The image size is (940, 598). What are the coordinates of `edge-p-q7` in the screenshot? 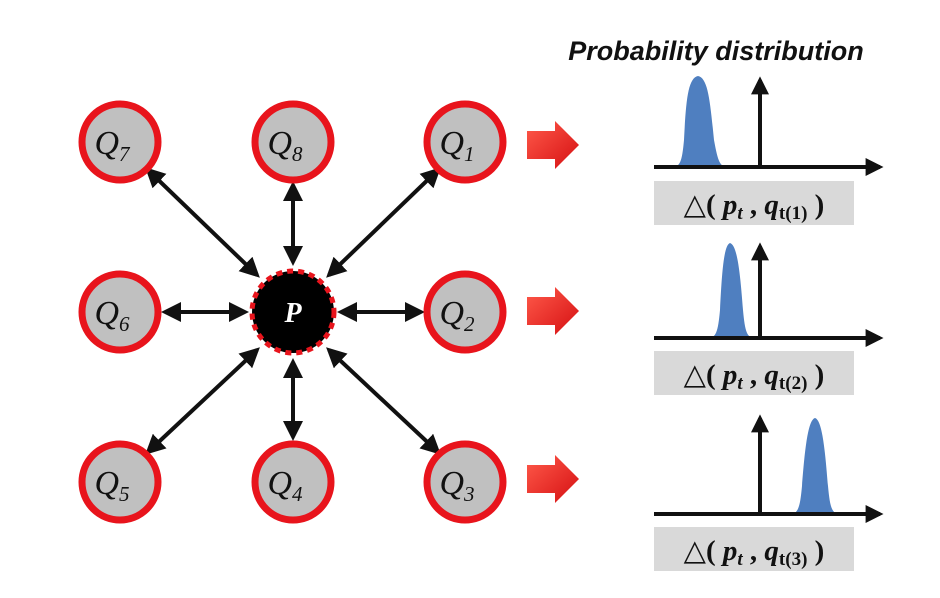 It's located at (202, 222).